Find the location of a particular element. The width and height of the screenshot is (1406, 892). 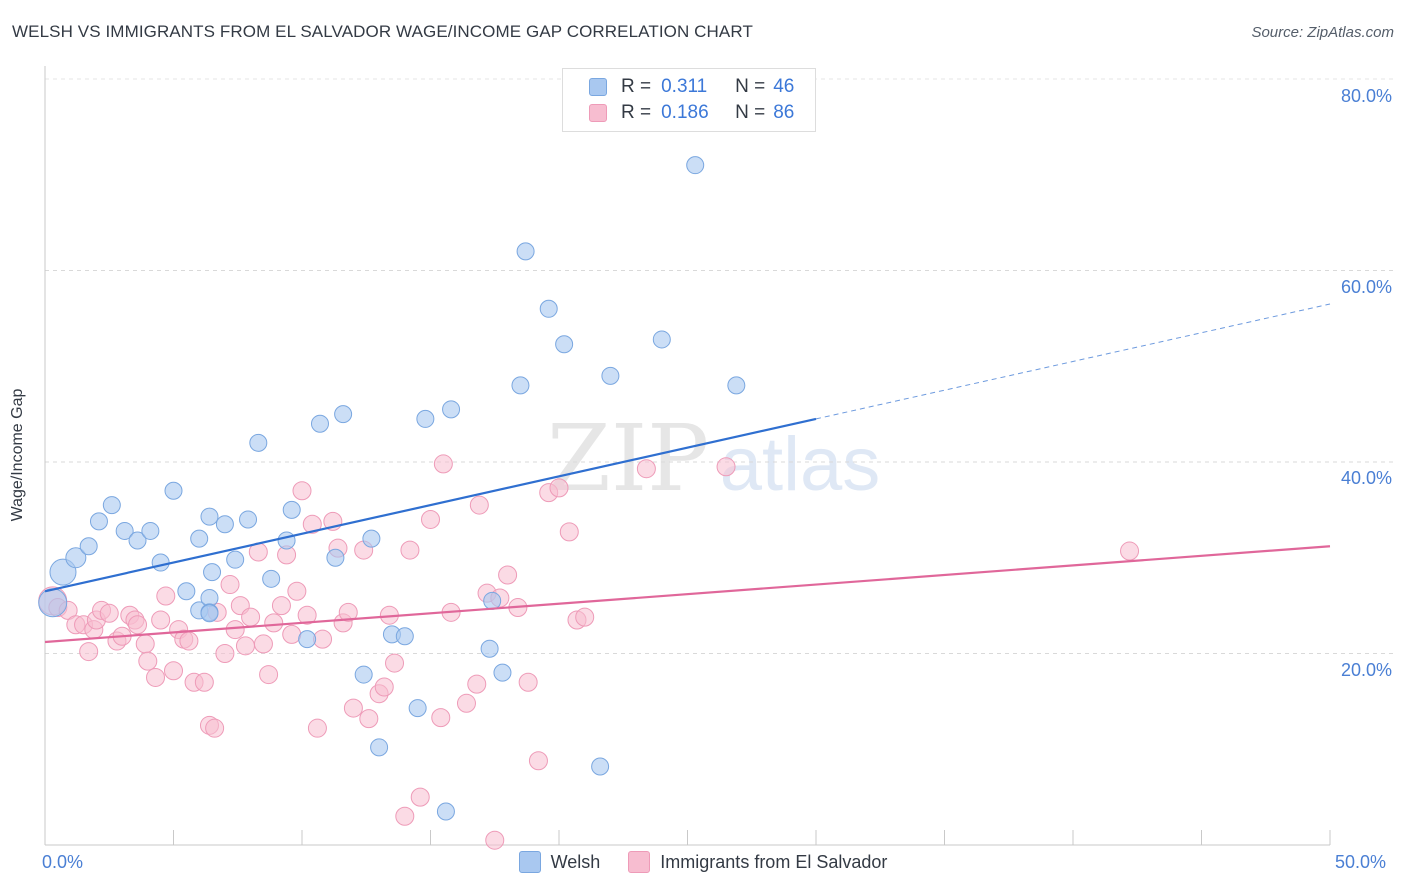

y-tick-20: 20.0% is located at coordinates (1366, 670).